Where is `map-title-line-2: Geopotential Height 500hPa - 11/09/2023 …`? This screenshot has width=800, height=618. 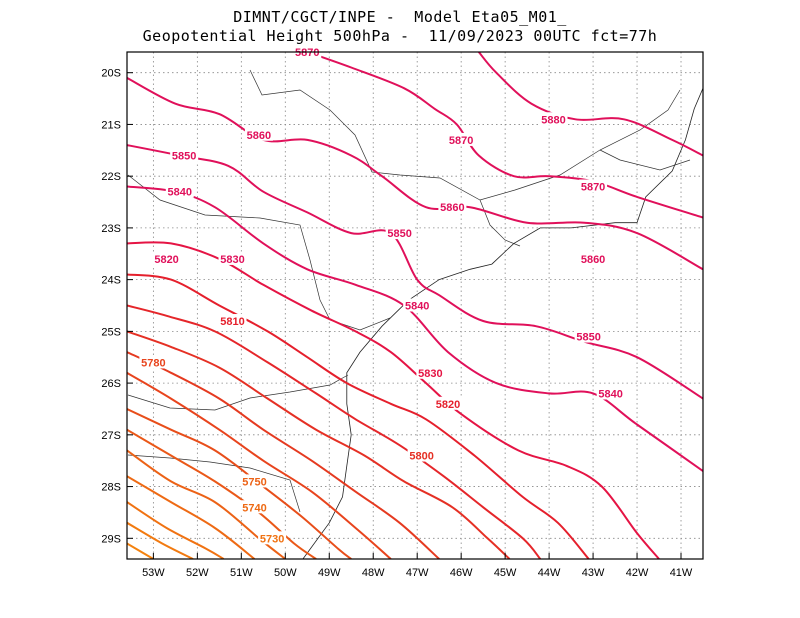
map-title-line-2: Geopotential Height 500hPa - 11/09/2023 … is located at coordinates (400, 36).